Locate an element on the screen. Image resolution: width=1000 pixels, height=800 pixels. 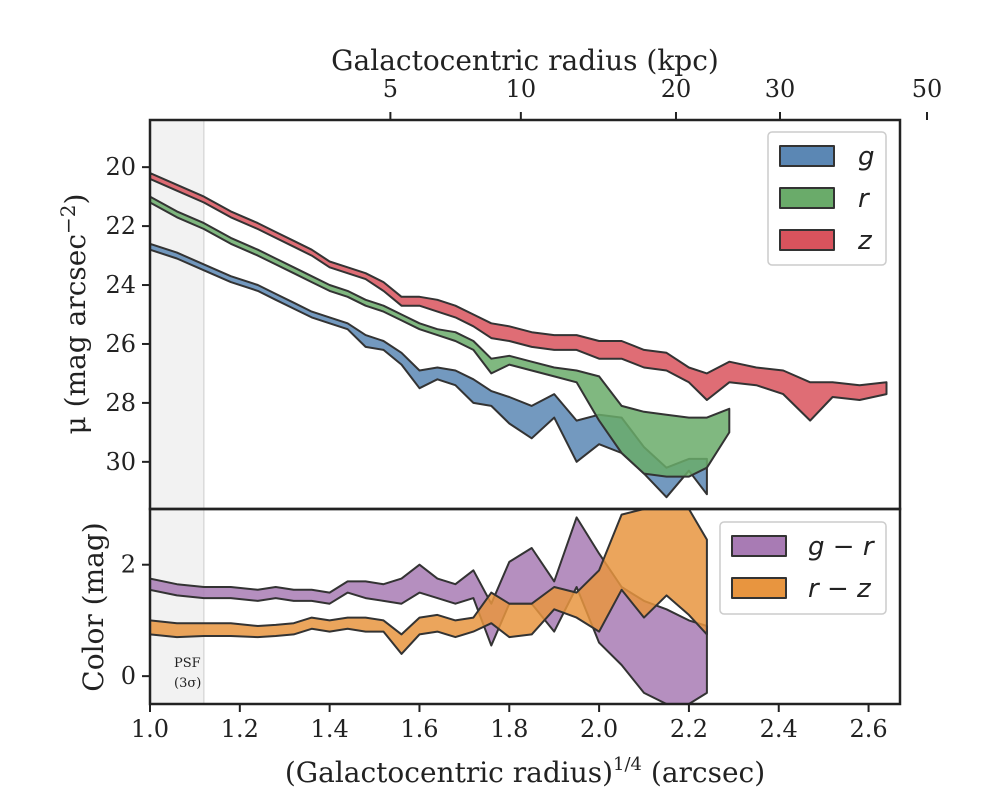
top-y-tick-label: 26 is located at coordinates (120, 344).